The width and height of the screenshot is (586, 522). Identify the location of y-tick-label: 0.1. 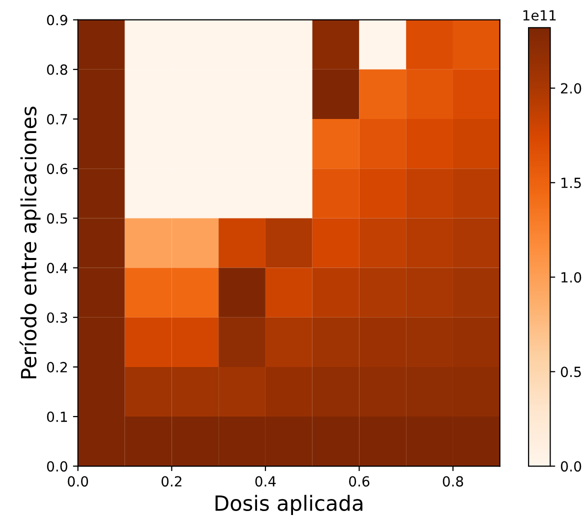
(57, 417).